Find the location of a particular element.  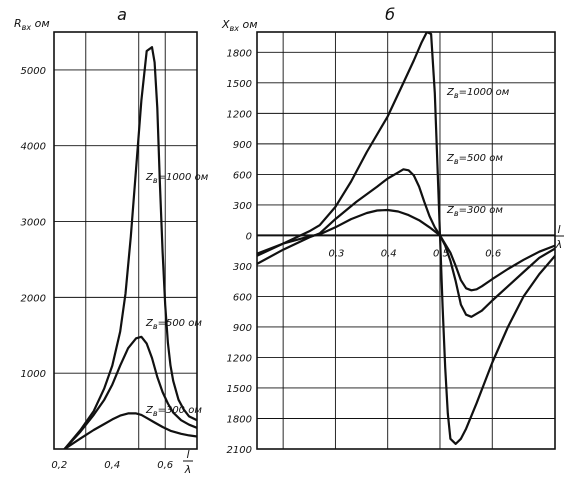

panel-a-y-tick-label: 3000 is located at coordinates (33, 223).